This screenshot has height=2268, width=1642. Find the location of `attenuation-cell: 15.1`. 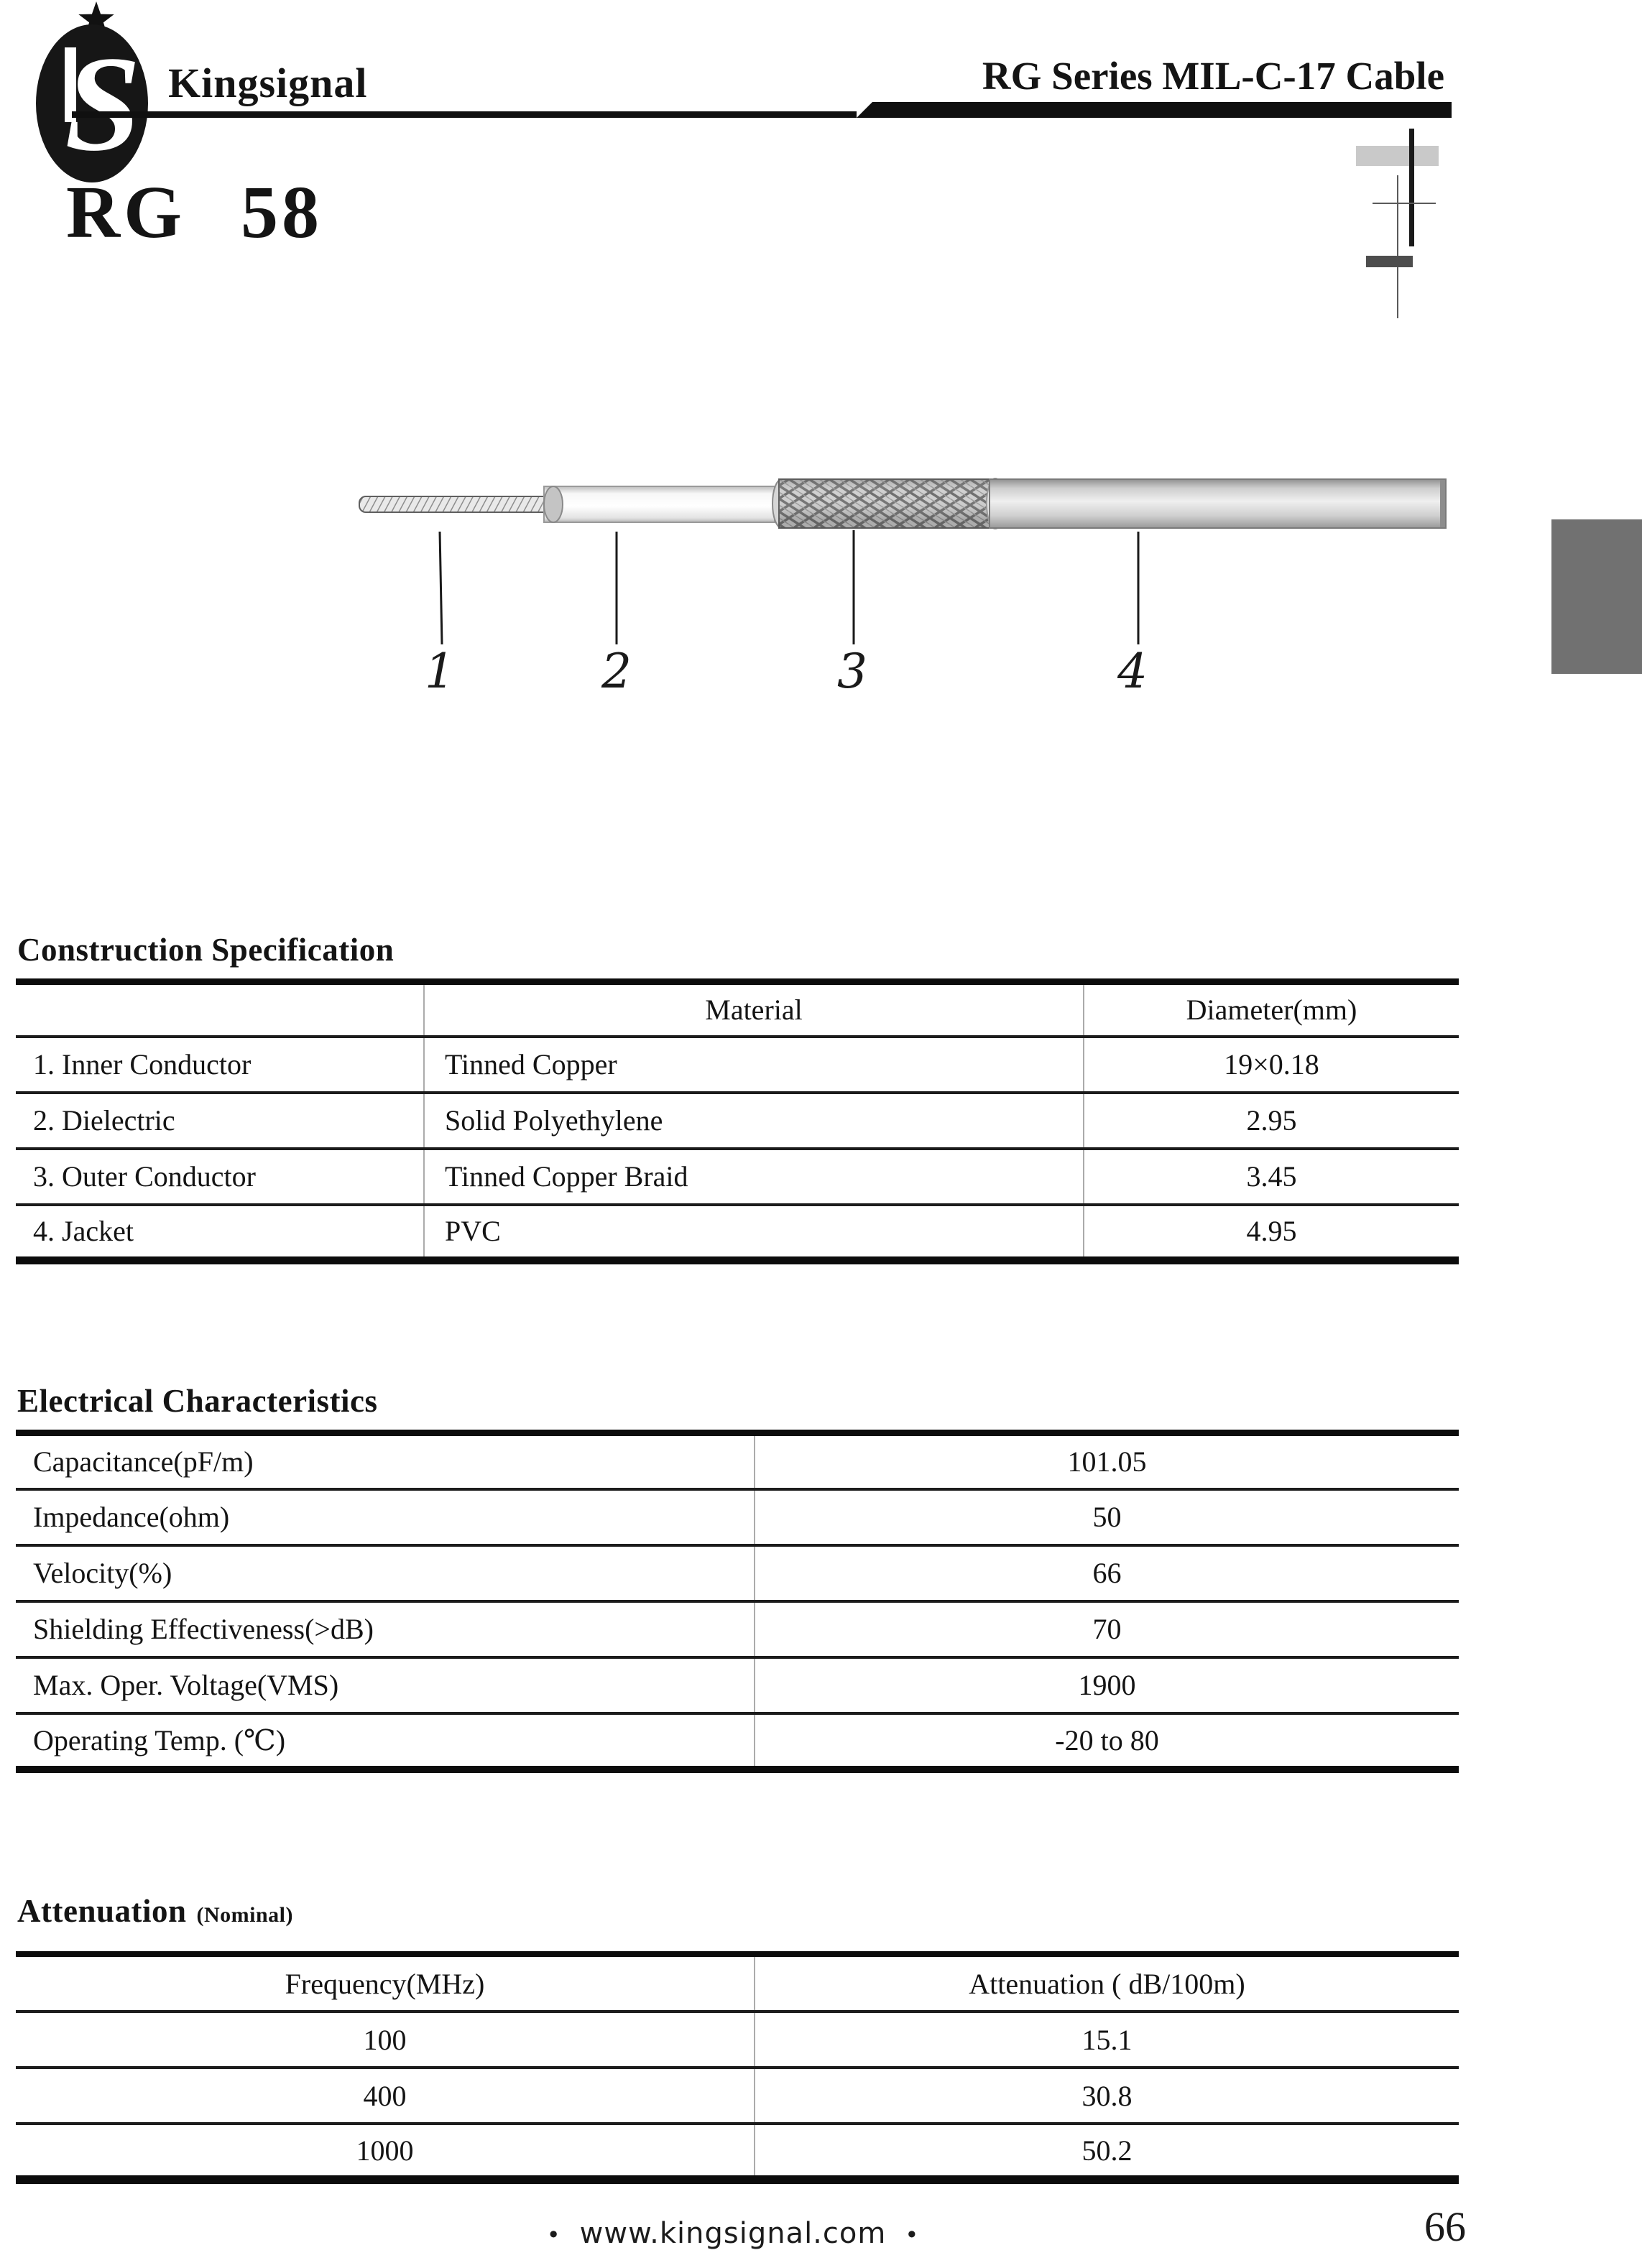

attenuation-cell: 15.1 is located at coordinates (1106, 2040).